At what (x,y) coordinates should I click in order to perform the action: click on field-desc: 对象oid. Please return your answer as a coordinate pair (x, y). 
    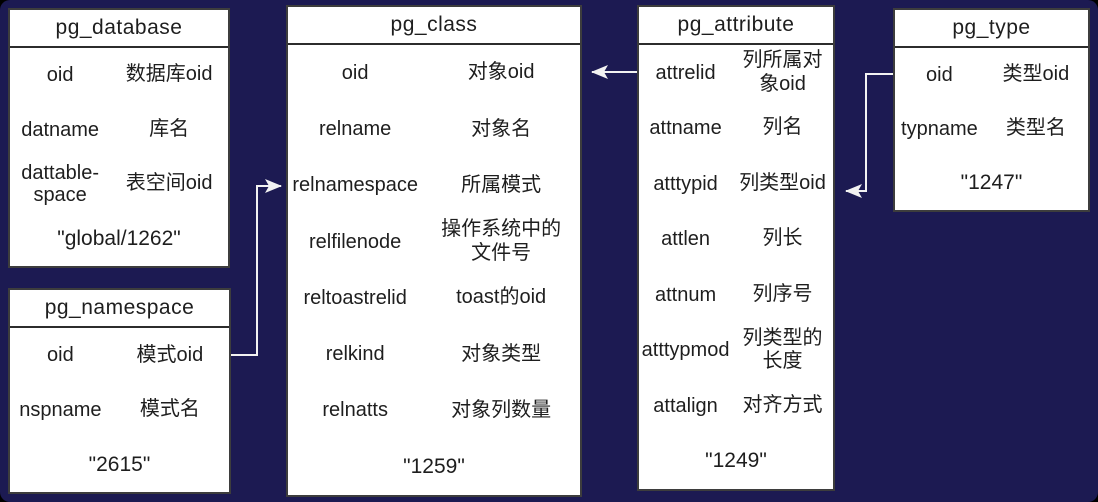
    Looking at the image, I should click on (501, 72).